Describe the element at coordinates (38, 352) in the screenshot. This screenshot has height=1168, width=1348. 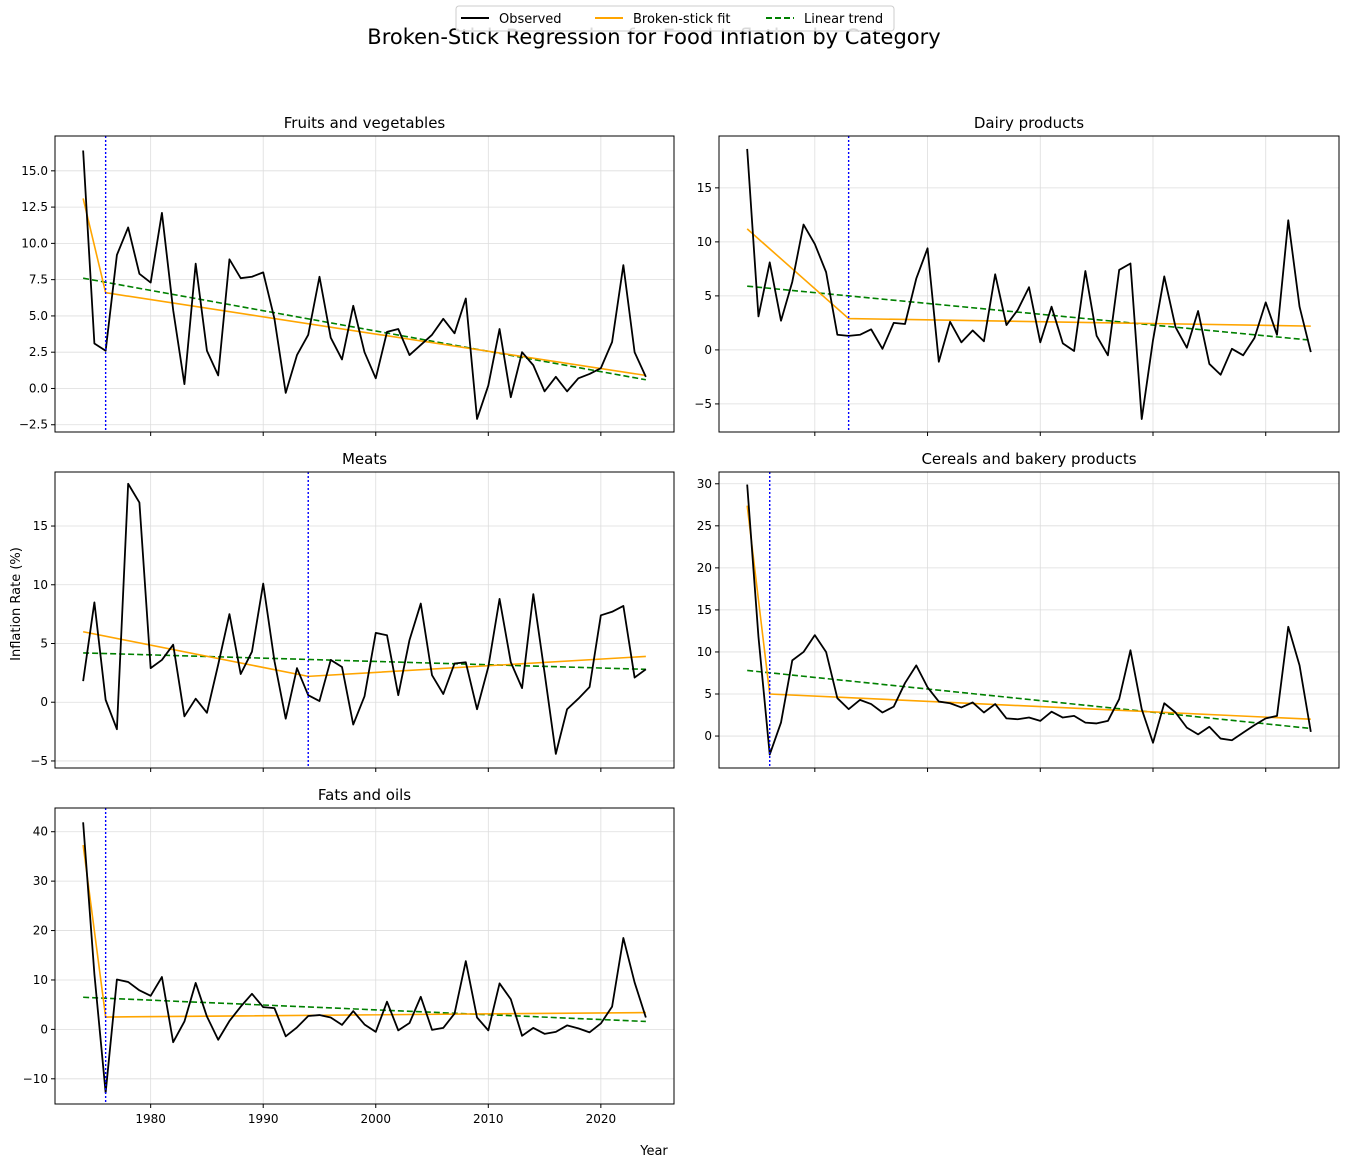
I see `y-tick-label: 2.5` at that location.